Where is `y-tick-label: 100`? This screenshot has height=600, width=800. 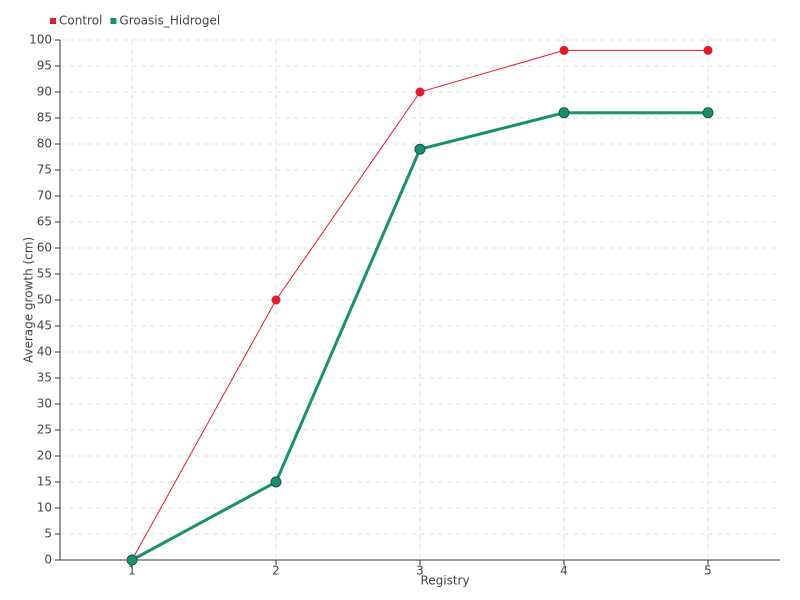
y-tick-label: 100 is located at coordinates (40, 40).